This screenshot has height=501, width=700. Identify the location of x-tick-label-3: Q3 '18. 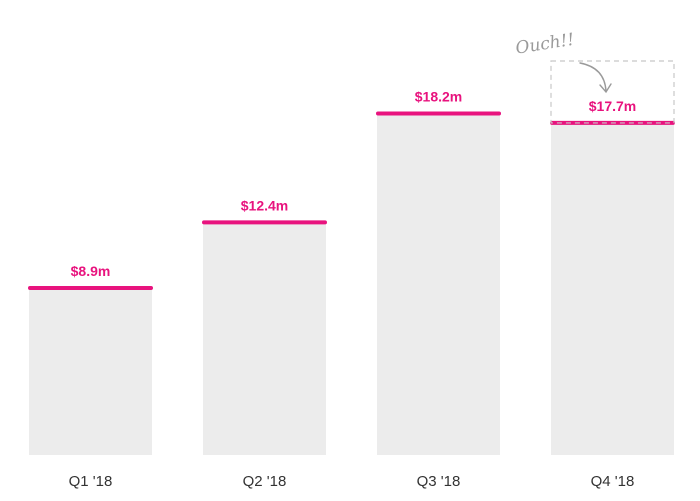
(439, 481).